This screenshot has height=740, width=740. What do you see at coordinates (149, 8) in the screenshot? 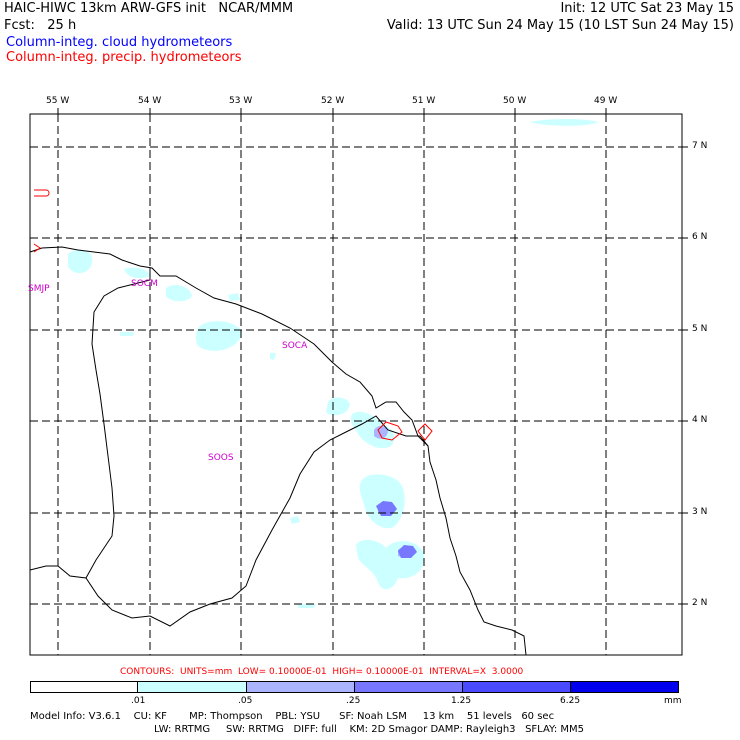
I see `plot-title: HAIC-HIWC 13km ARW-GFS init NCAR/MMM` at bounding box center [149, 8].